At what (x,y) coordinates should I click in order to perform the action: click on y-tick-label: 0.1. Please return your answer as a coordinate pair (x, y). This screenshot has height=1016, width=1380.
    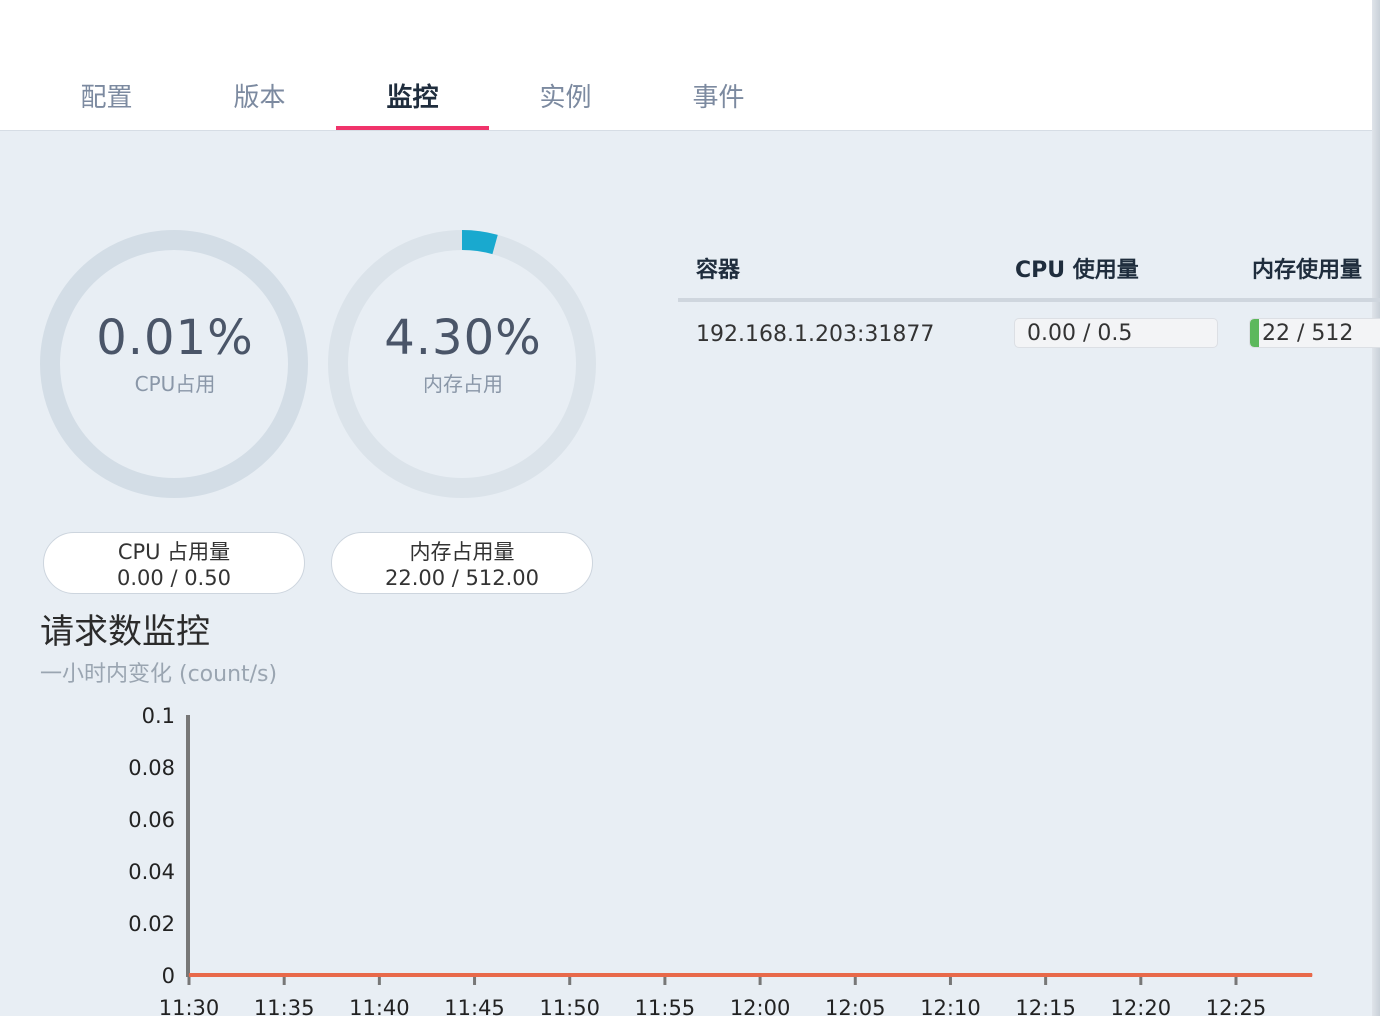
    Looking at the image, I should click on (158, 716).